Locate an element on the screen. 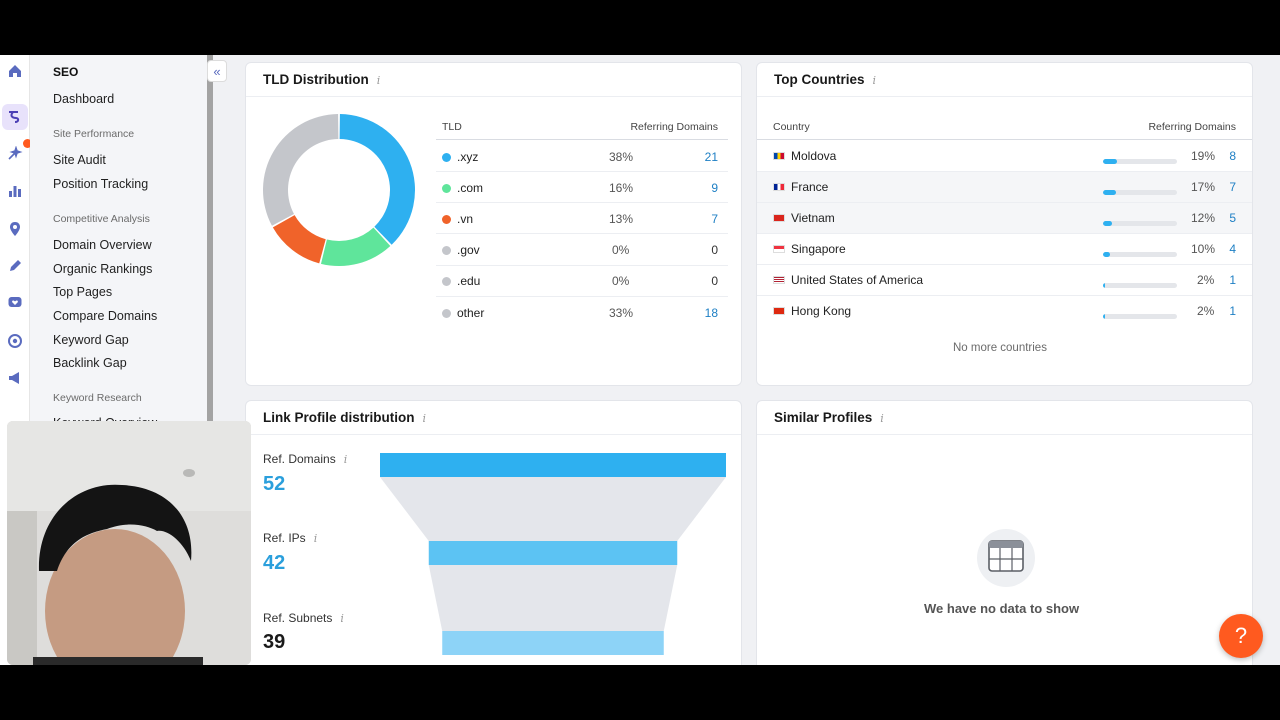  donut-slice-xyz is located at coordinates (377, 179).